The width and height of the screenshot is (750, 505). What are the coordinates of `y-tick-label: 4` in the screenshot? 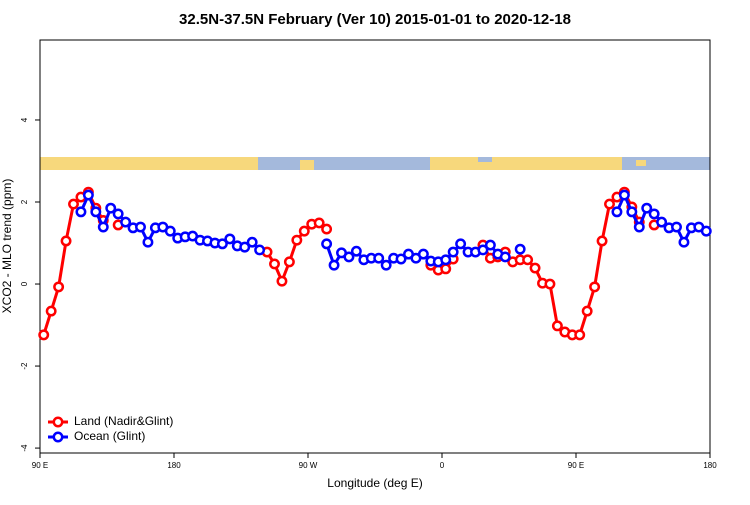 It's located at (24, 119).